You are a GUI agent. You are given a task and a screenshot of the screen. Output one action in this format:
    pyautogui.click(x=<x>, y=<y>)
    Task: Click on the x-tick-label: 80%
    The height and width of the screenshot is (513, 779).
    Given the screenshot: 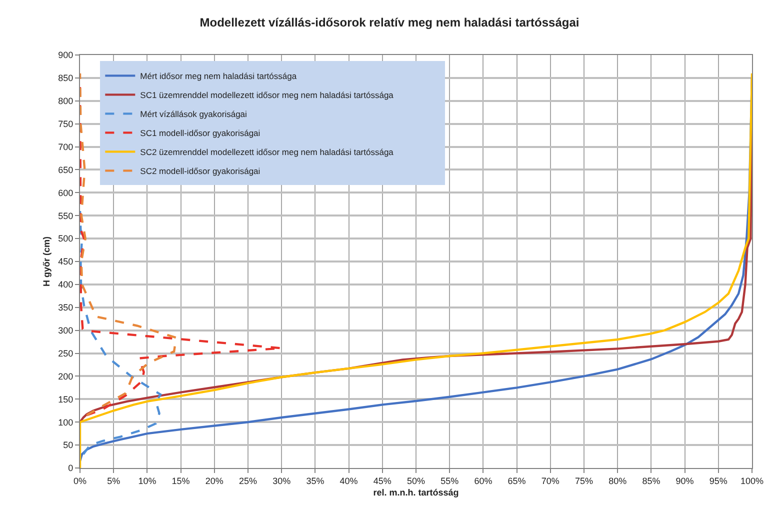 What is the action you would take?
    pyautogui.click(x=617, y=481)
    